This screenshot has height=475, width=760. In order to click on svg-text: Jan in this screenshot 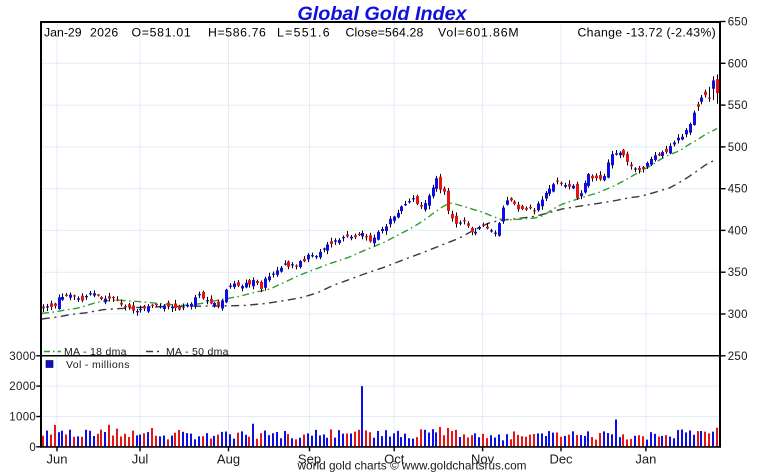, I will do `click(645, 459)`.